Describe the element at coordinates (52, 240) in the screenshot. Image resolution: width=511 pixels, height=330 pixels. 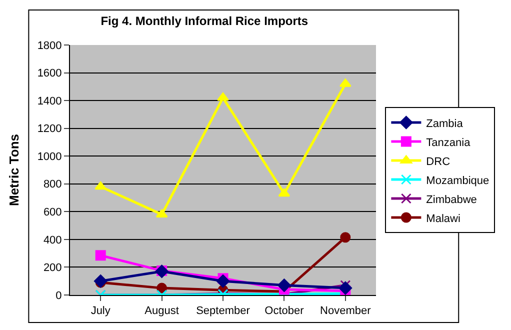
I see `y-tick-label: 400` at that location.